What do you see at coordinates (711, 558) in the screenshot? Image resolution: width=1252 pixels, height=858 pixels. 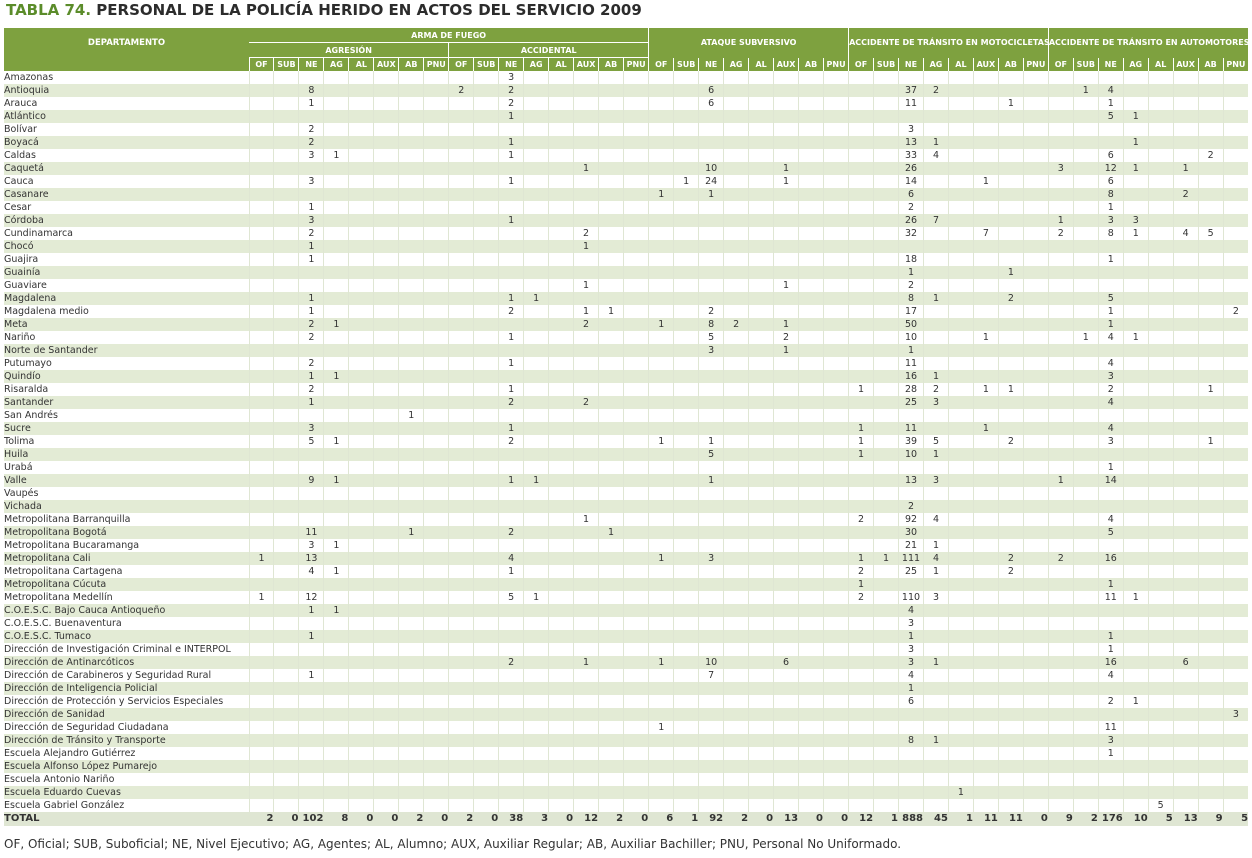 I see `table-cell: 3` at bounding box center [711, 558].